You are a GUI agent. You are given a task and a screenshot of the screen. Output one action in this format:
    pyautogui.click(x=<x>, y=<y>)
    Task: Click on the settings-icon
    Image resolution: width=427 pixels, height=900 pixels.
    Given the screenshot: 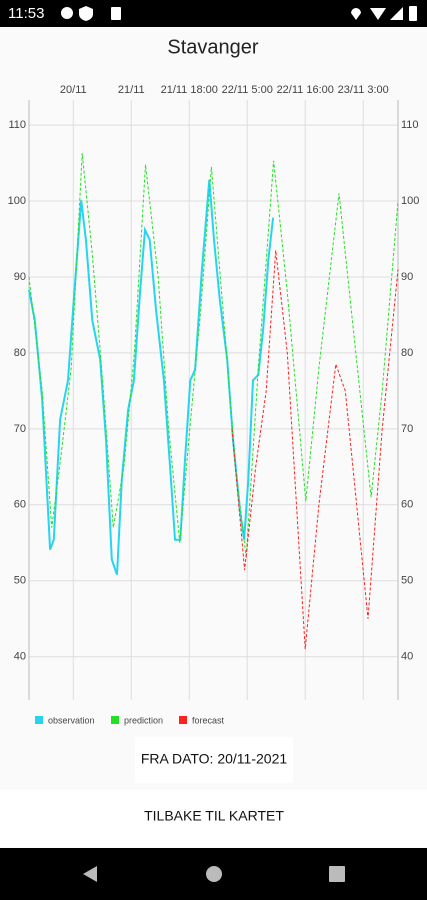 What is the action you would take?
    pyautogui.click(x=67, y=13)
    